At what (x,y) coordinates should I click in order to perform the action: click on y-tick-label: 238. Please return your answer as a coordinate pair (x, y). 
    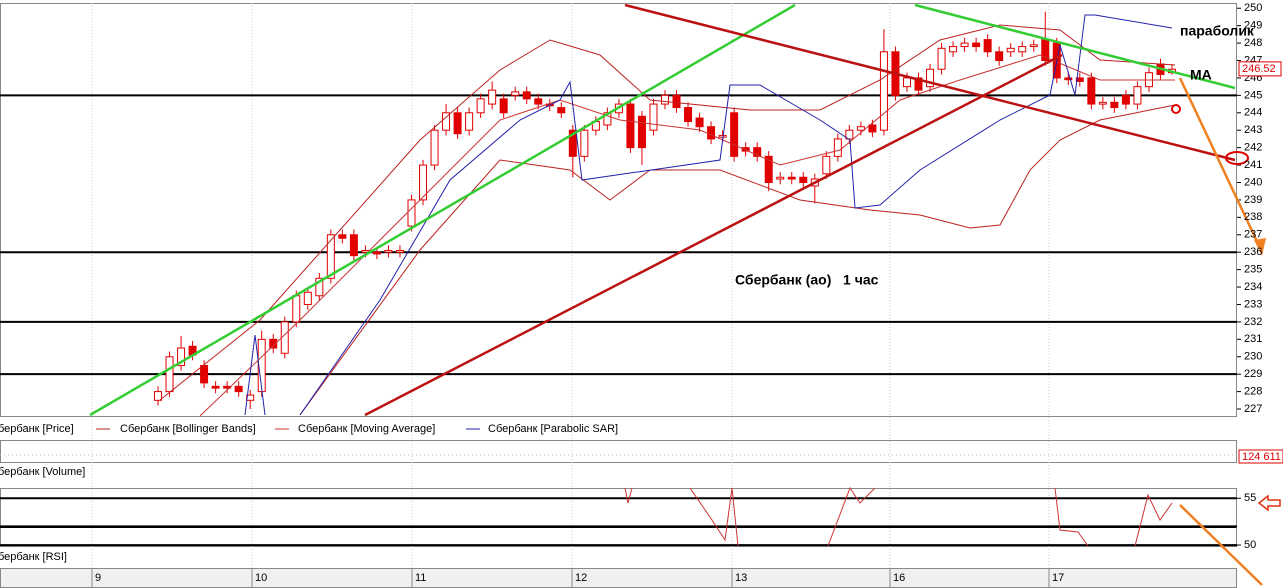
    Looking at the image, I should click on (1253, 217).